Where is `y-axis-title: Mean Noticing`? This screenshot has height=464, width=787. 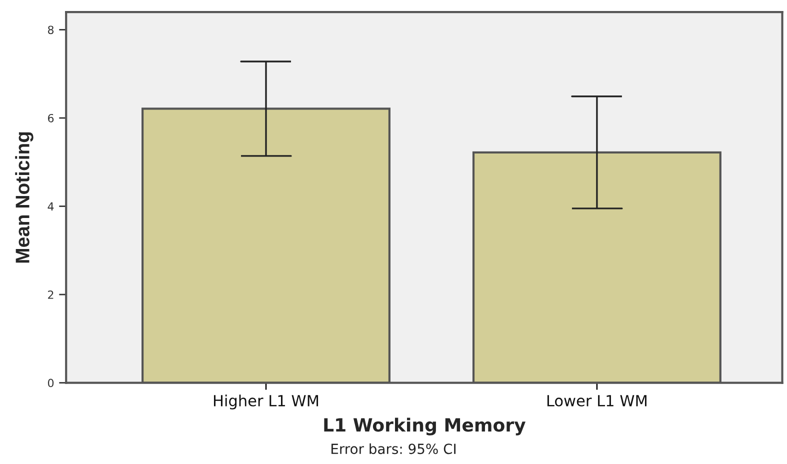
y-axis-title: Mean Noticing is located at coordinates (24, 197).